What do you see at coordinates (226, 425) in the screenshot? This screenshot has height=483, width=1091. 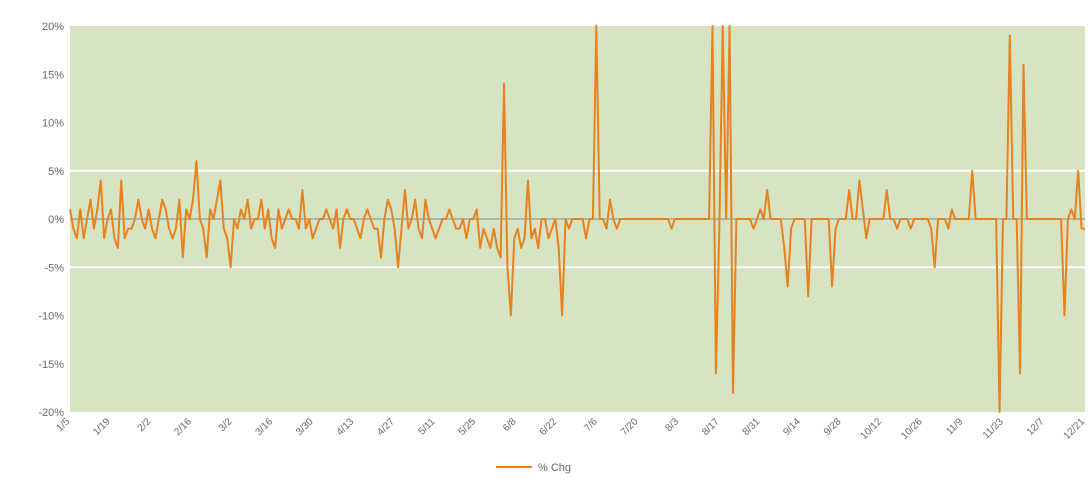 I see `x-tick-label: 3/2` at bounding box center [226, 425].